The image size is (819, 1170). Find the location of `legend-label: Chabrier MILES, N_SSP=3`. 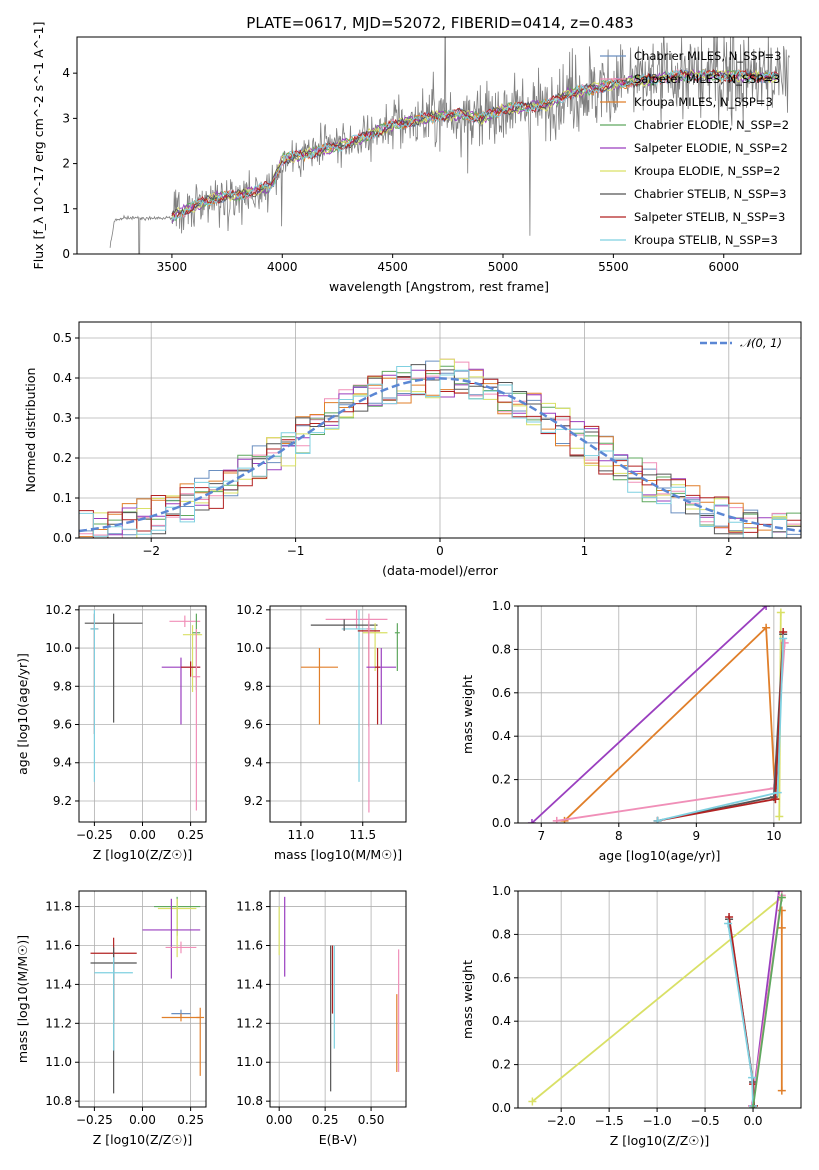

legend-label: Chabrier MILES, N_SSP=3 is located at coordinates (707, 56).